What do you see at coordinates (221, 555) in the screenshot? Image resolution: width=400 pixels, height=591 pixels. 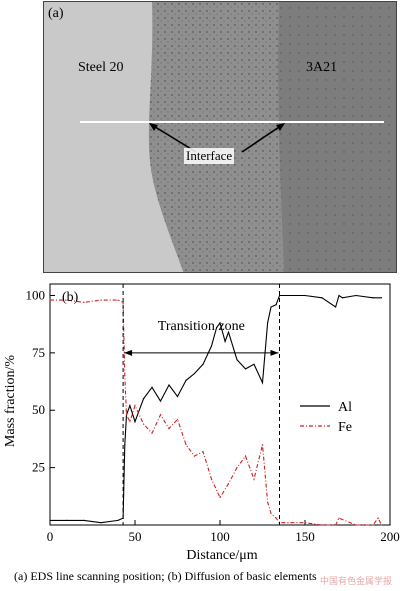 I see `x-axis-label: Distance/μm` at bounding box center [221, 555].